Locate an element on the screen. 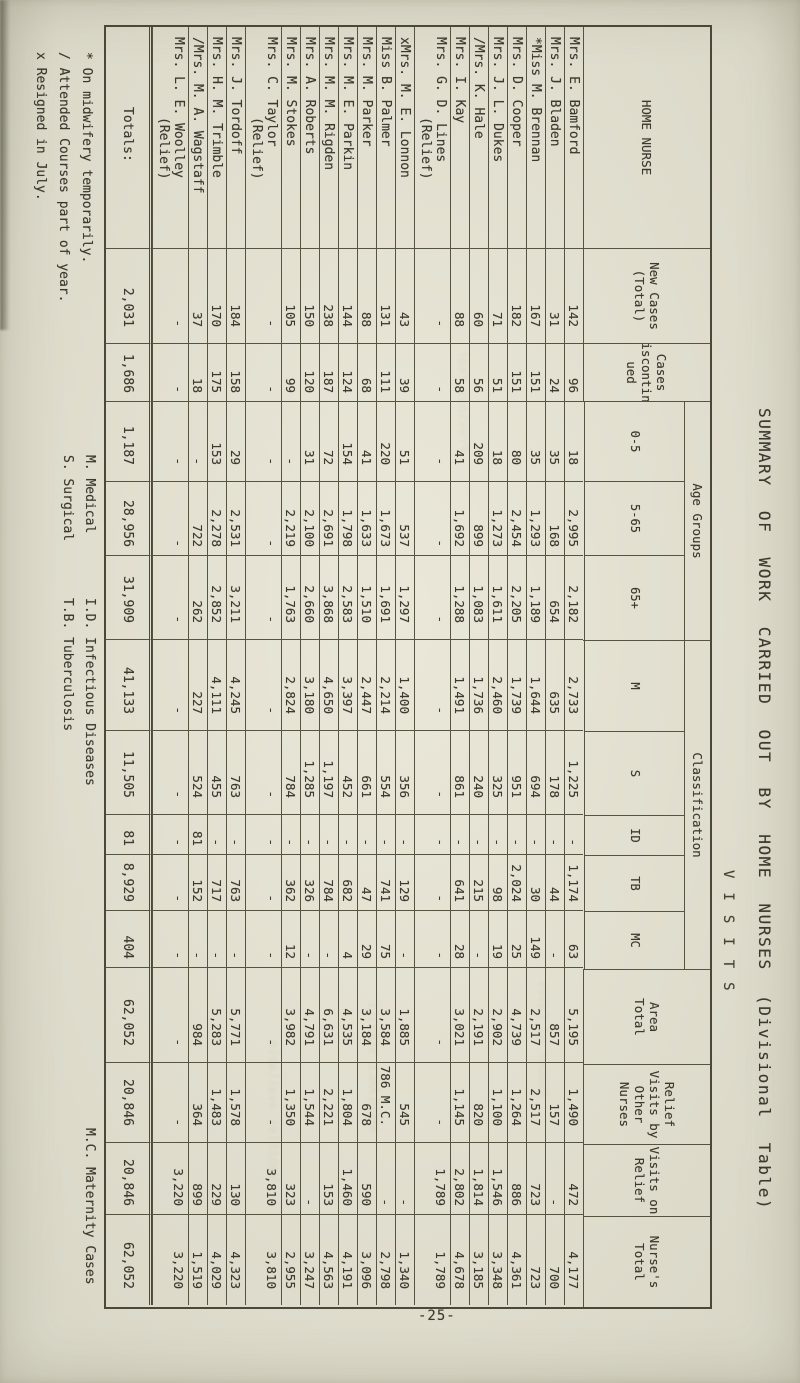  value-cell: 4,535 is located at coordinates (347, 1015).